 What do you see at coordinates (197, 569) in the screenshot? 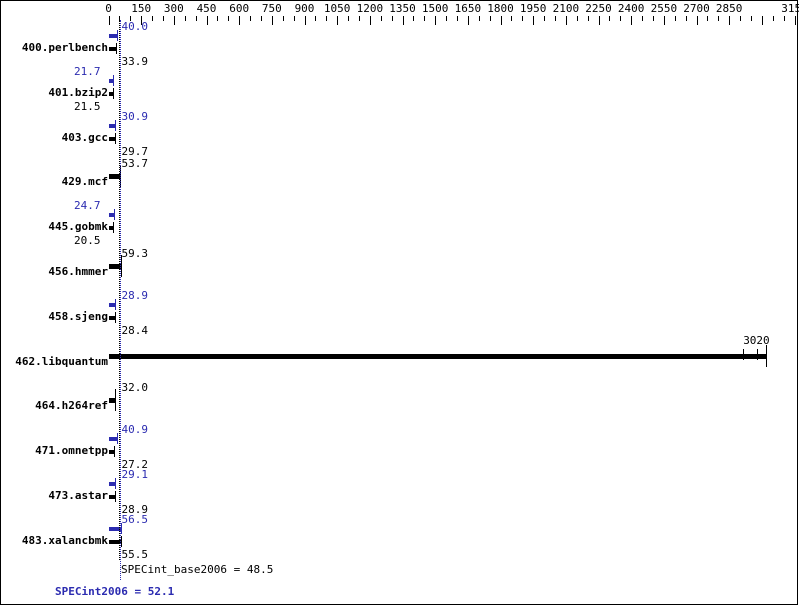
I see `base-mean-label: SPECint_base2006 = 48.5` at bounding box center [197, 569].